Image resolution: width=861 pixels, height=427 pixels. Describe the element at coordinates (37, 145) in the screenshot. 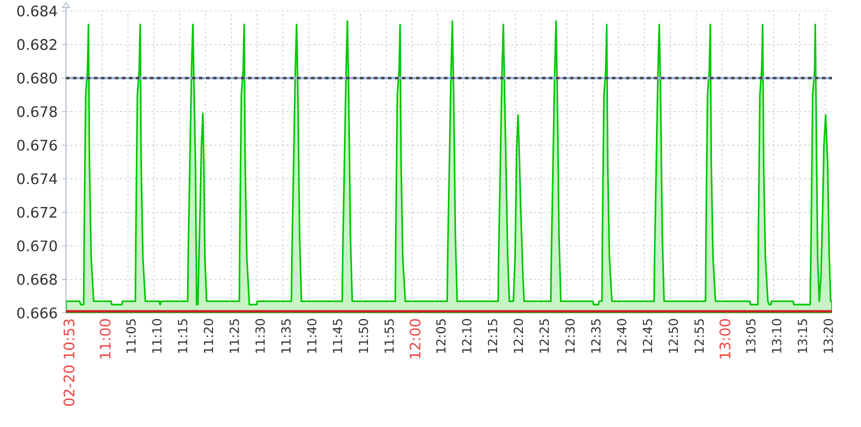

I see `y-tick-label: 0.676` at that location.